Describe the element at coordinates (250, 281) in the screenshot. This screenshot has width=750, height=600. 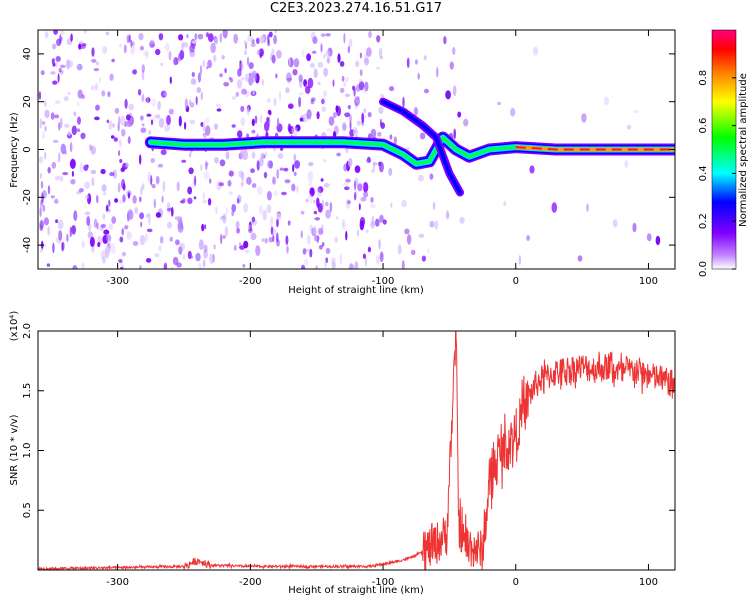
I see `x-tick-label-1: -200` at that location.